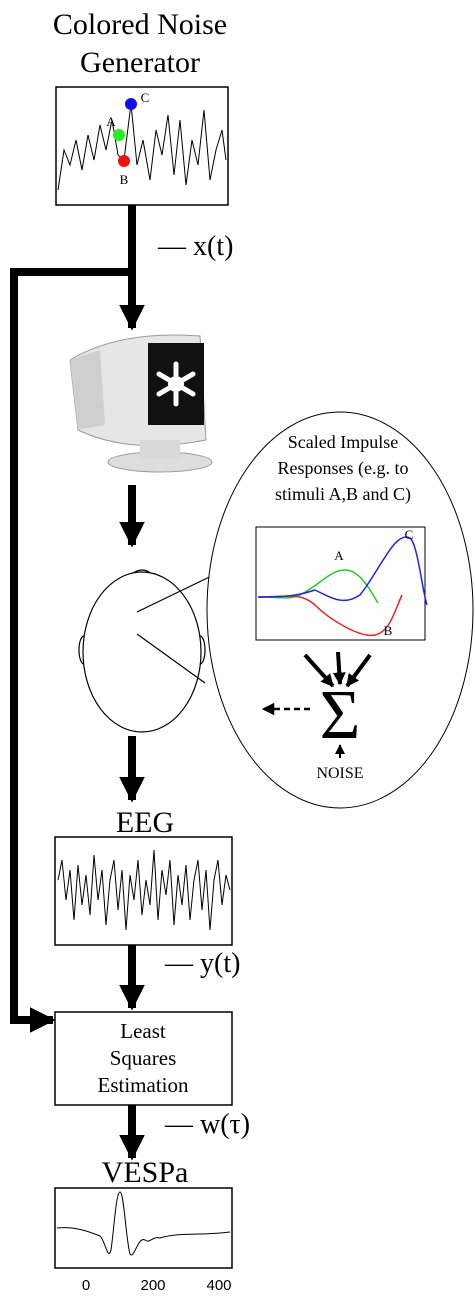 The width and height of the screenshot is (475, 1296). Describe the element at coordinates (131, 104) in the screenshot. I see `point-c` at that location.